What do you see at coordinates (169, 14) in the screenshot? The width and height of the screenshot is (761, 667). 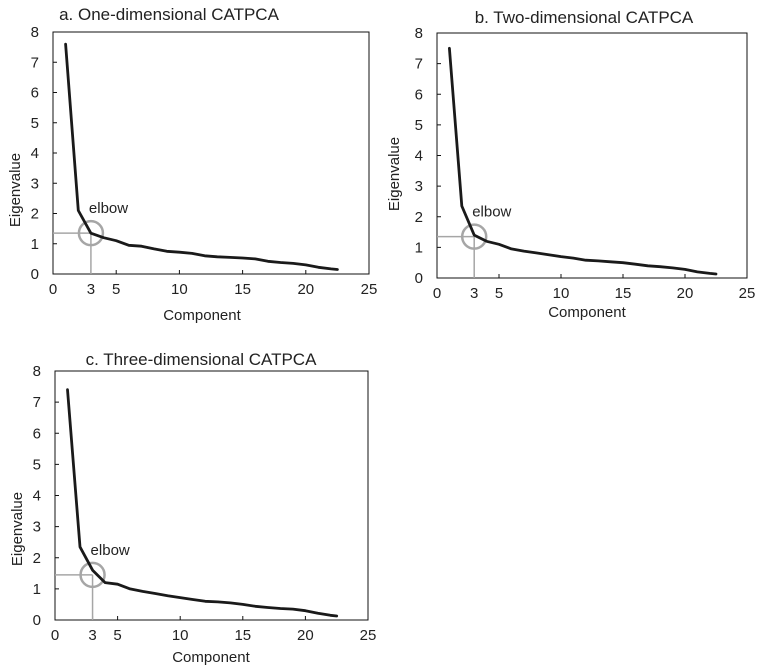 I see `chart-title: a. One-dimensional CATPCA` at bounding box center [169, 14].